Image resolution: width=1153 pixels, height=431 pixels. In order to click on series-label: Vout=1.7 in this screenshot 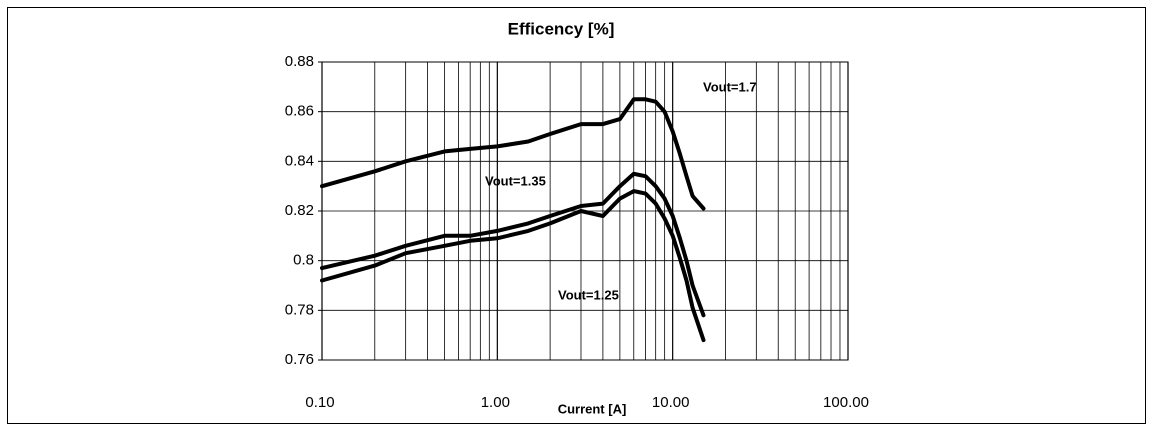, I will do `click(730, 86)`.